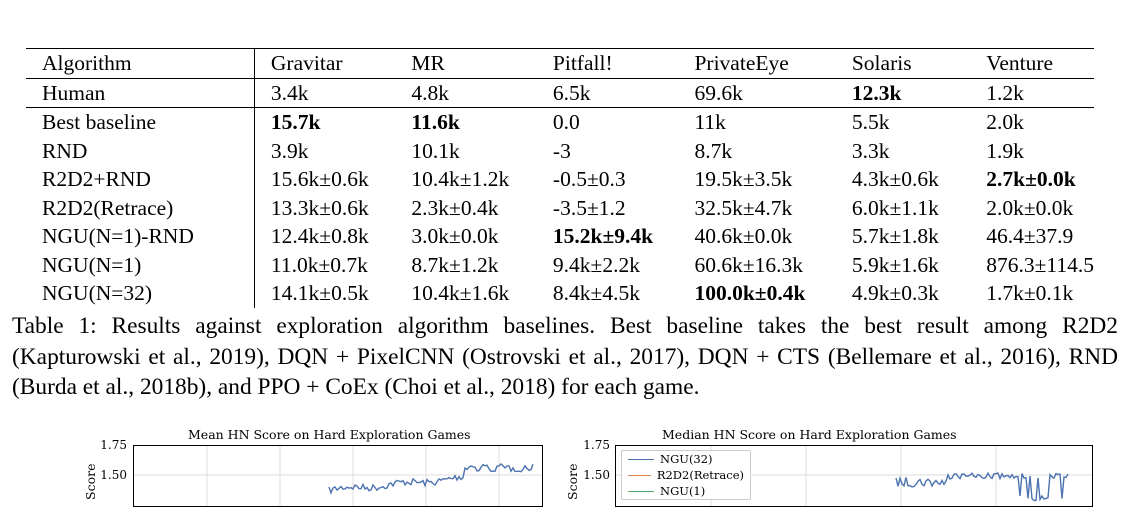 Image resolution: width=1128 pixels, height=507 pixels. I want to click on table-cell: 10.4k±1.6k, so click(460, 293).